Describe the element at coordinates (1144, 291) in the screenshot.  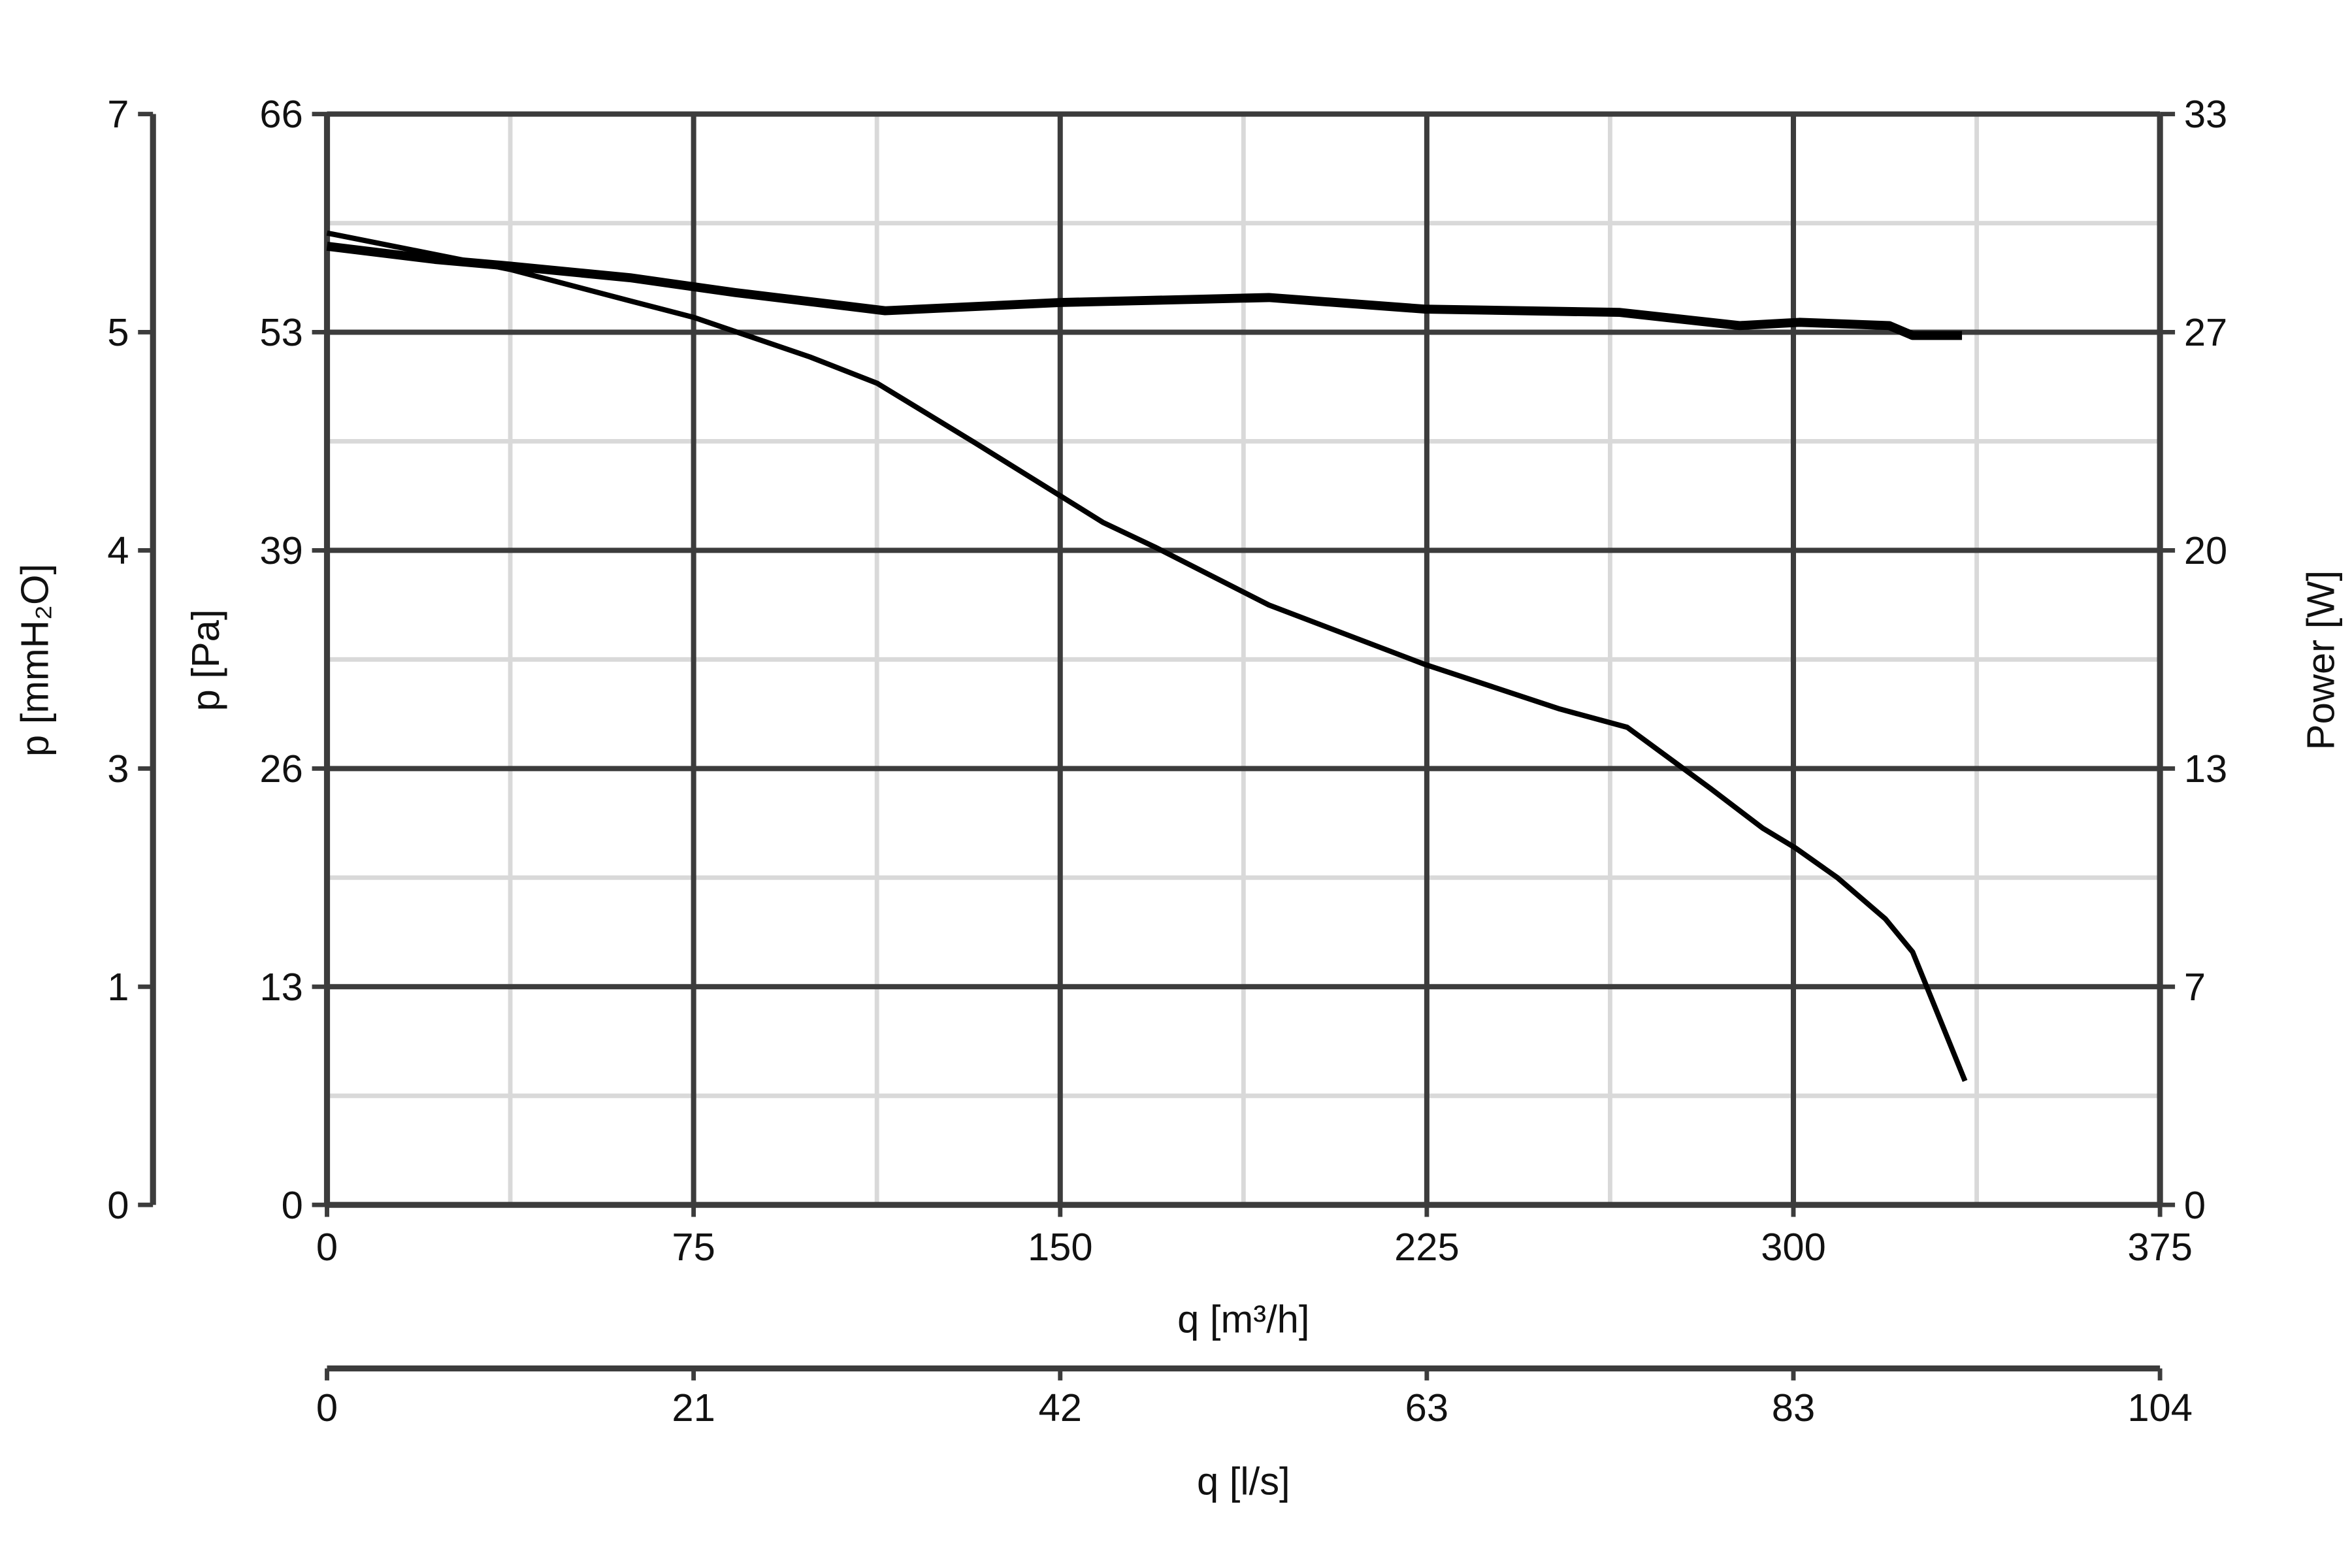
I see `power-curve` at that location.